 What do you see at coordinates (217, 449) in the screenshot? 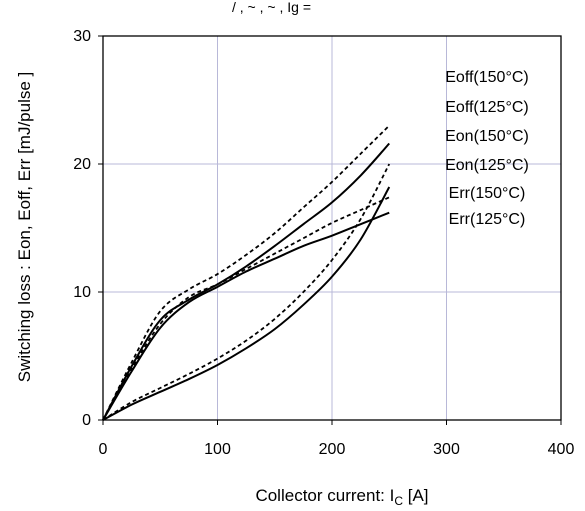
I see `x-tick-label: 100` at bounding box center [217, 449].